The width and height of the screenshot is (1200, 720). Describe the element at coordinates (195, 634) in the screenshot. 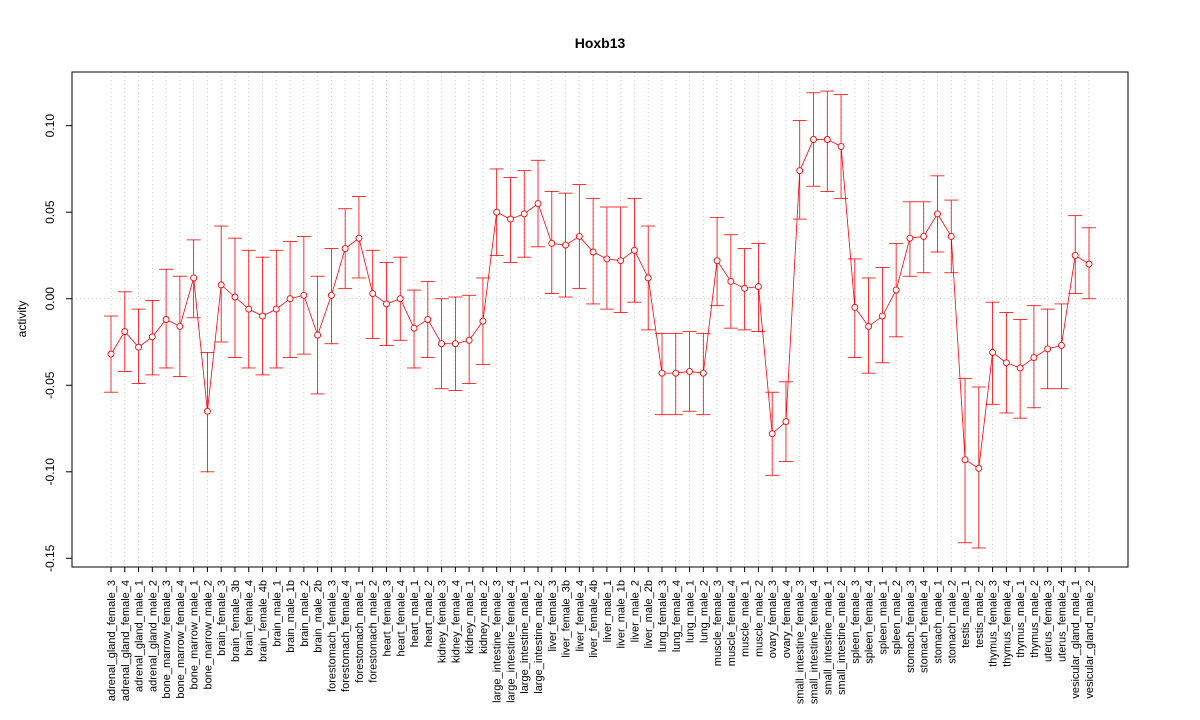

I see `x-tick-label: bone_marrow_male_1` at that location.